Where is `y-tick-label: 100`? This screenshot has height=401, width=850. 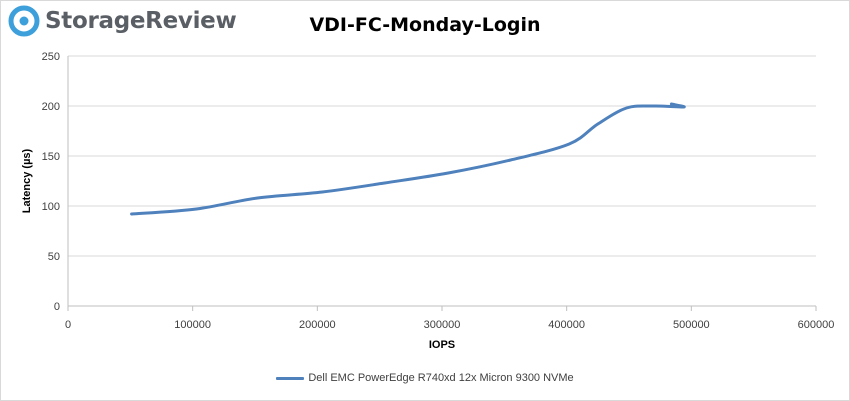 y-tick-label: 100 is located at coordinates (51, 207).